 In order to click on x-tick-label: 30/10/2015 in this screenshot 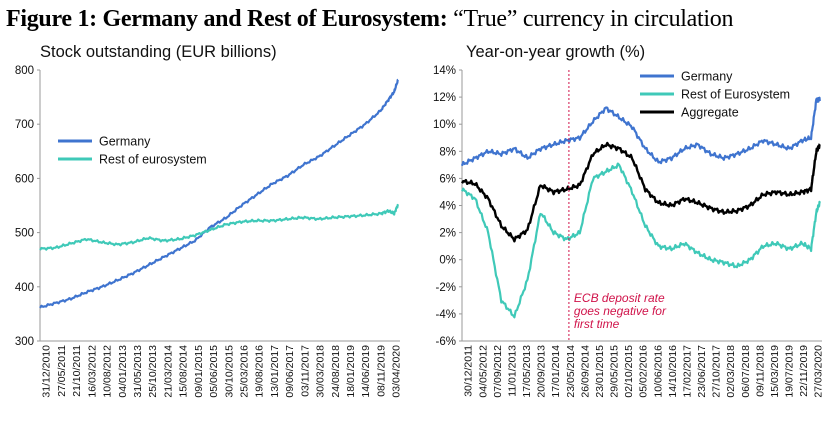, I will do `click(229, 371)`.